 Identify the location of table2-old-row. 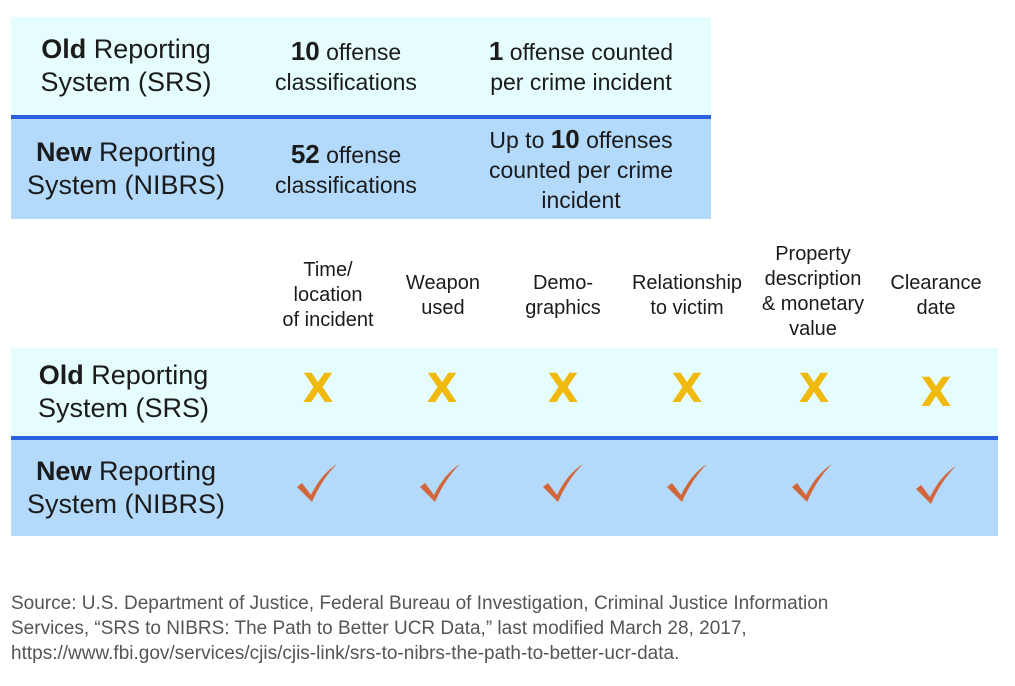
(504, 392).